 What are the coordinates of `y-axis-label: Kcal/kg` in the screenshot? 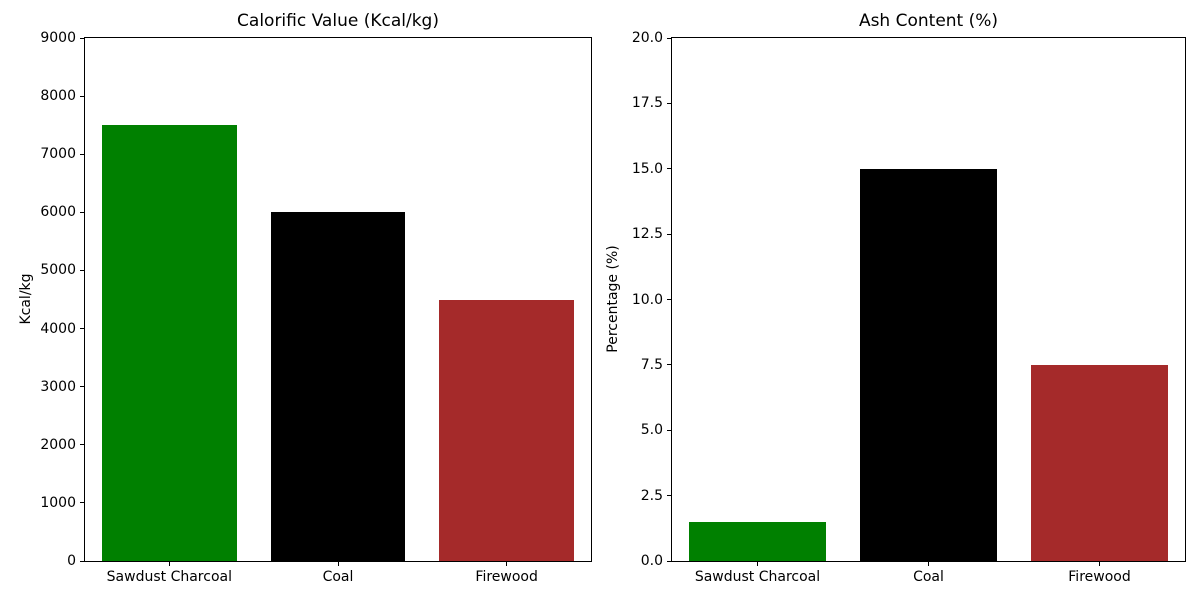 It's located at (26, 299).